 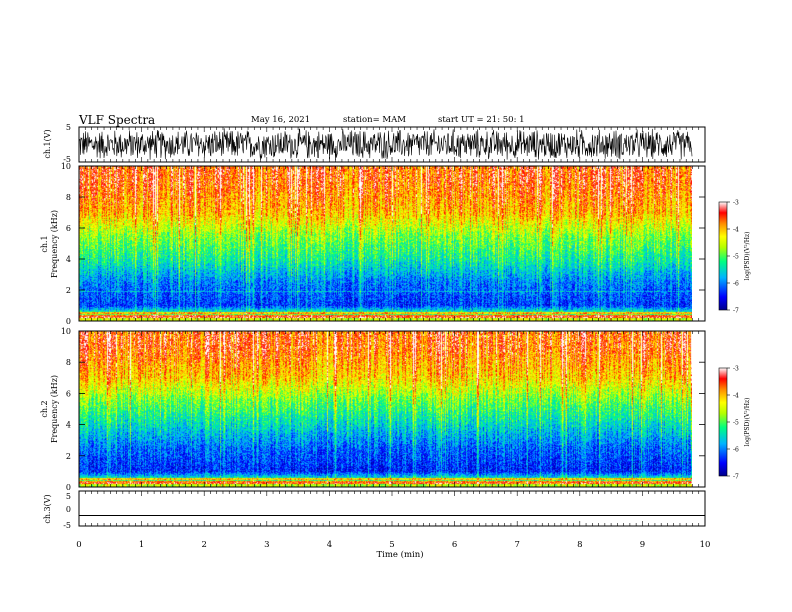 What do you see at coordinates (705, 545) in the screenshot?
I see `time-tick-label: 10` at bounding box center [705, 545].